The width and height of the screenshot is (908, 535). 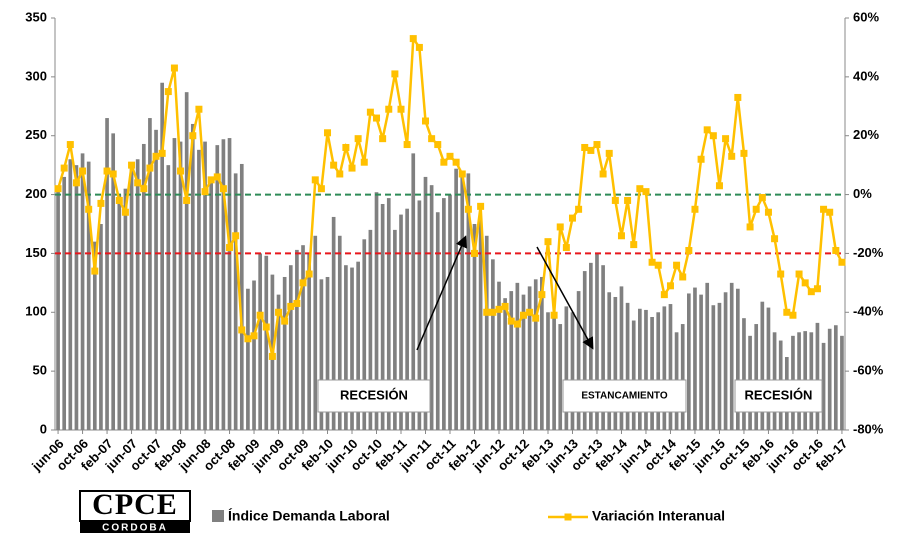 What do you see at coordinates (36, 252) in the screenshot?
I see `y-tick-label: 150` at bounding box center [36, 252].